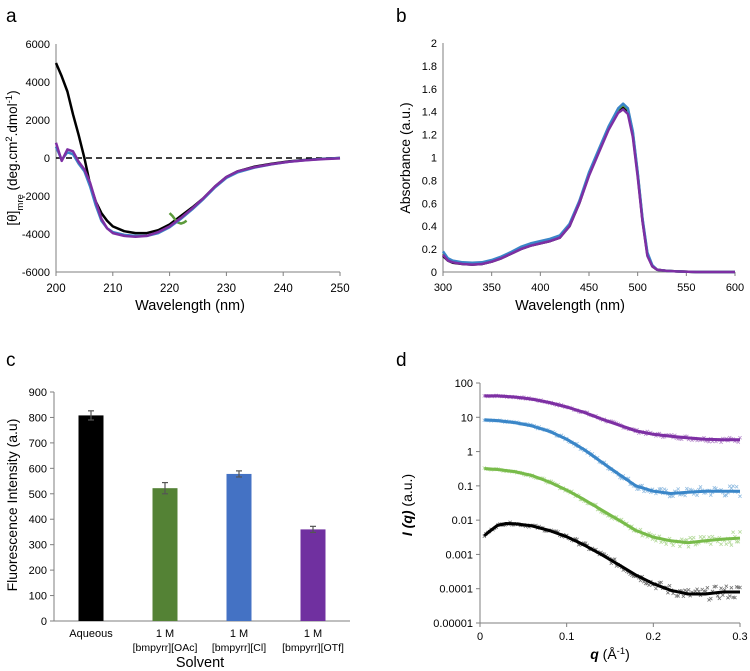 Image resolution: width=750 pixels, height=671 pixels. I want to click on cd-y-label-main: [θ], so click(12, 218).